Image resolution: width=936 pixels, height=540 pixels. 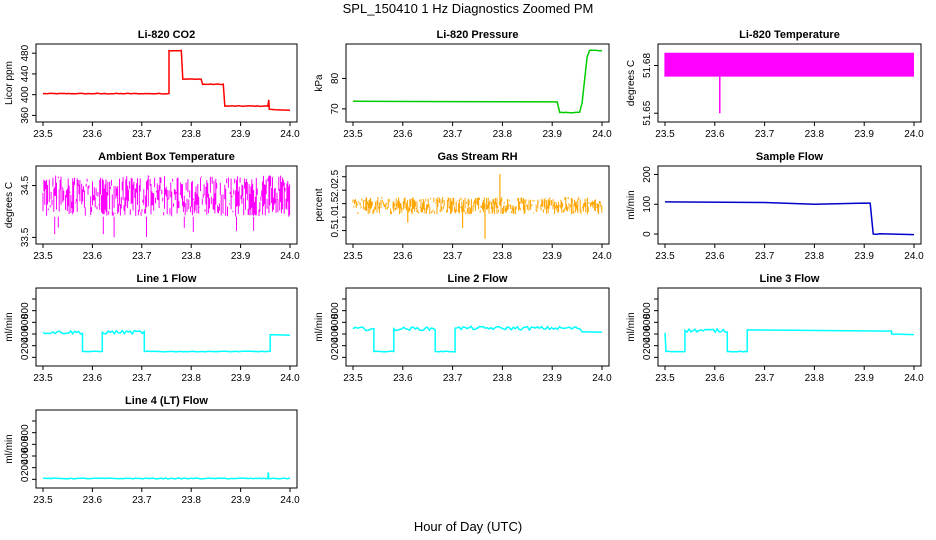 What do you see at coordinates (790, 157) in the screenshot?
I see `panel-title: Sample Flow` at bounding box center [790, 157].